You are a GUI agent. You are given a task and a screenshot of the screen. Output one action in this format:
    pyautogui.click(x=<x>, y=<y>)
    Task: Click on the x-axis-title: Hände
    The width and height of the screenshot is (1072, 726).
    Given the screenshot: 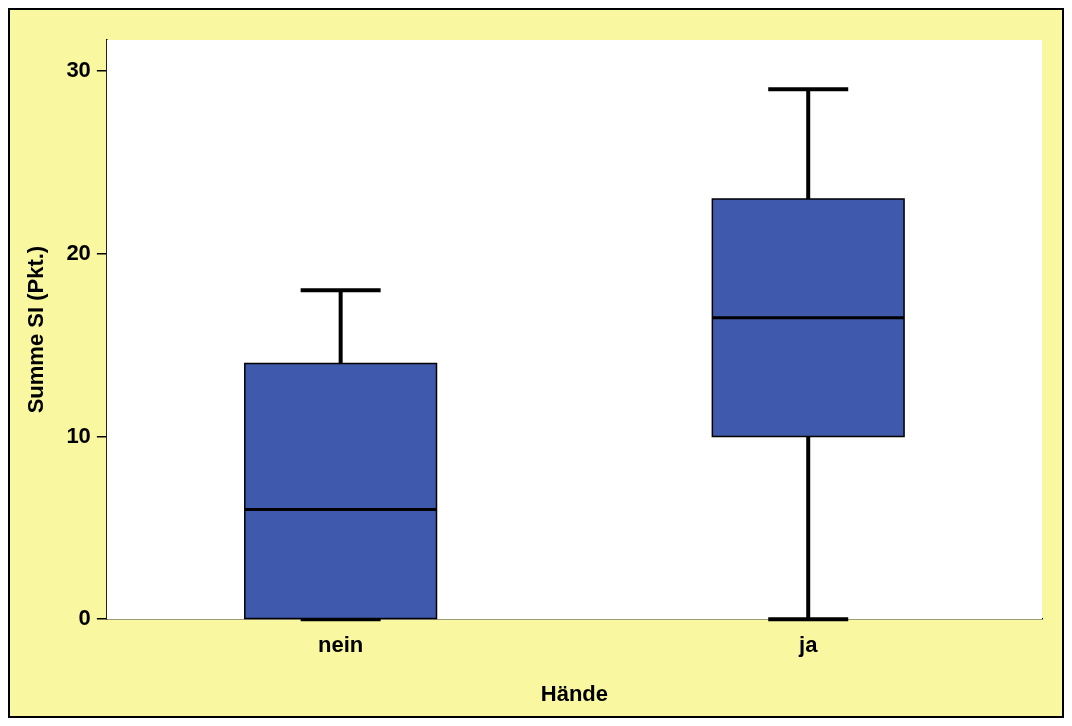 What is the action you would take?
    pyautogui.click(x=574, y=693)
    